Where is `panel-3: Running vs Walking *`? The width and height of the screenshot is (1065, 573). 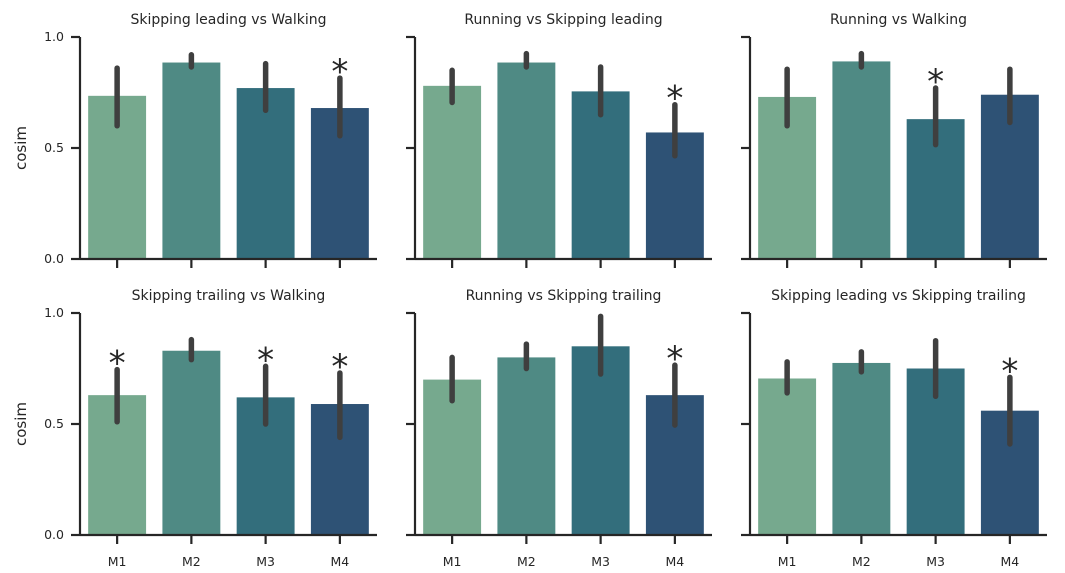
panel-3: Running vs Walking * is located at coordinates (894, 140).